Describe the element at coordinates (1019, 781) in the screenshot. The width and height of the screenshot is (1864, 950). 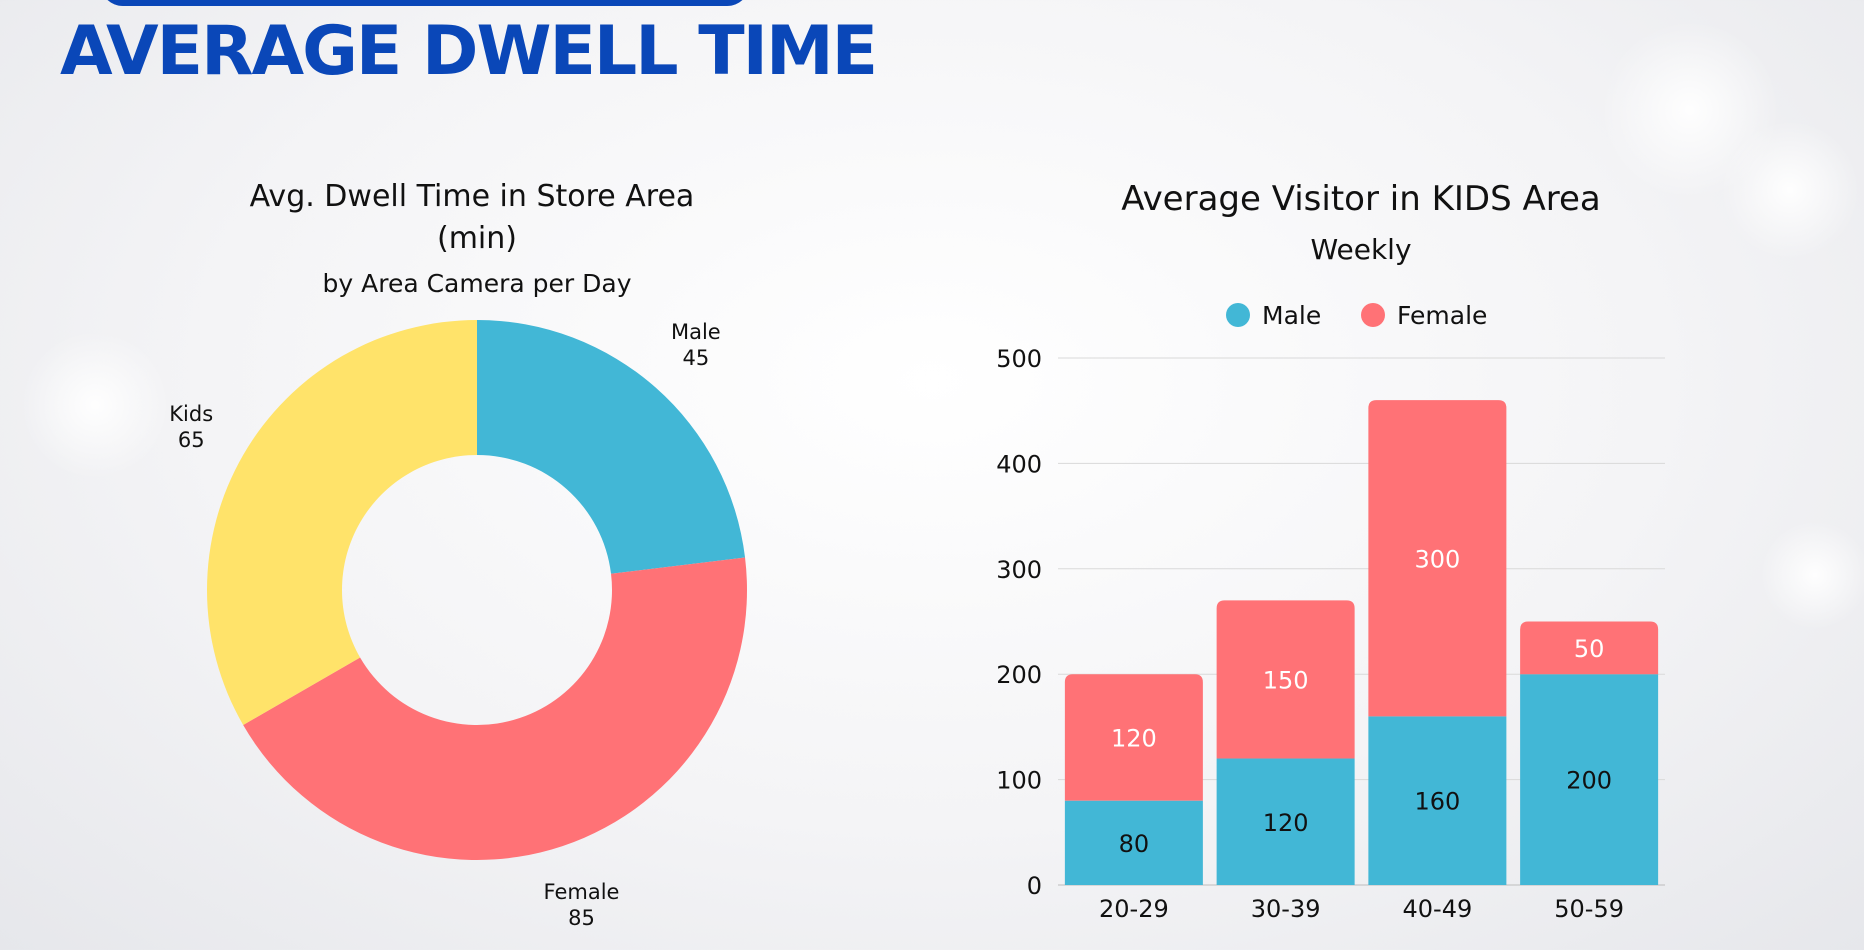
I see `y-tick-label: 100` at that location.